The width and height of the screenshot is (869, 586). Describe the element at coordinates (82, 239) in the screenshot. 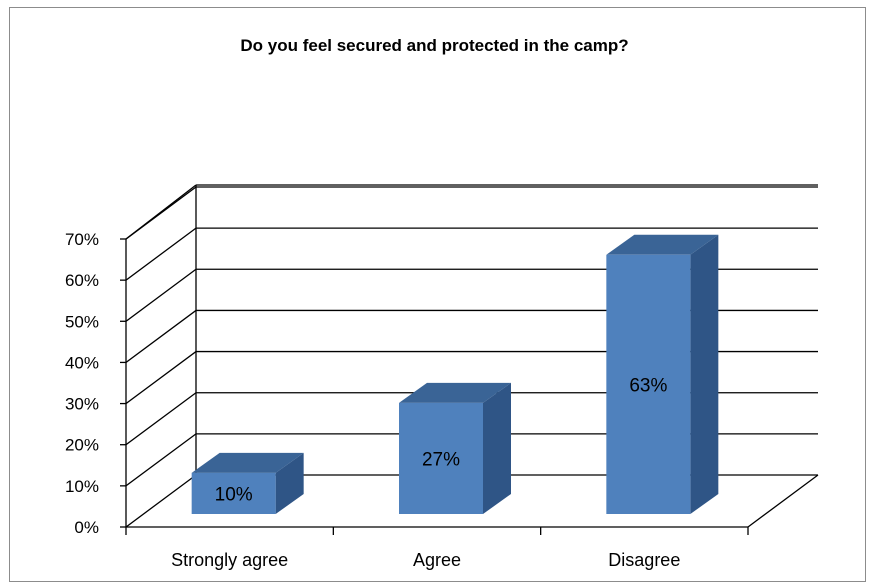

I see `y-tick-label: 70%` at that location.